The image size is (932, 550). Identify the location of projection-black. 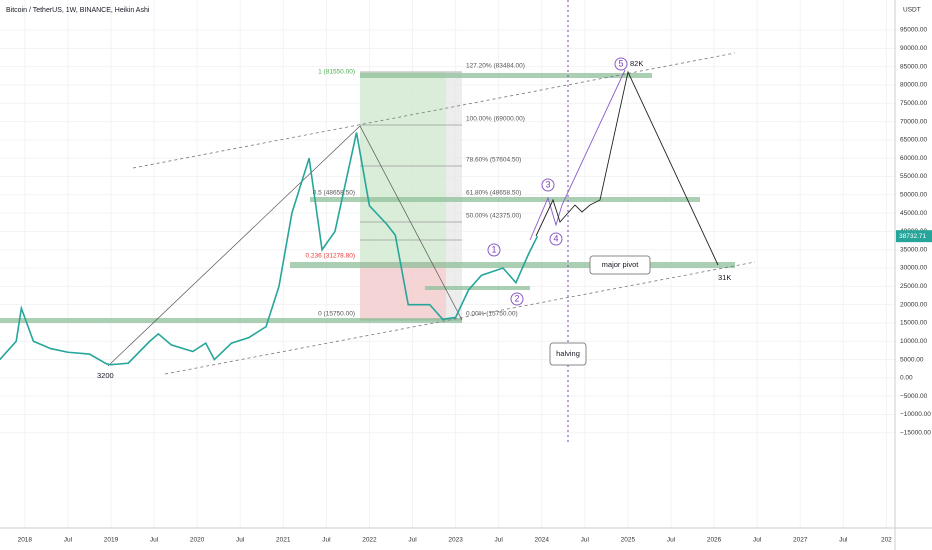
(627, 168).